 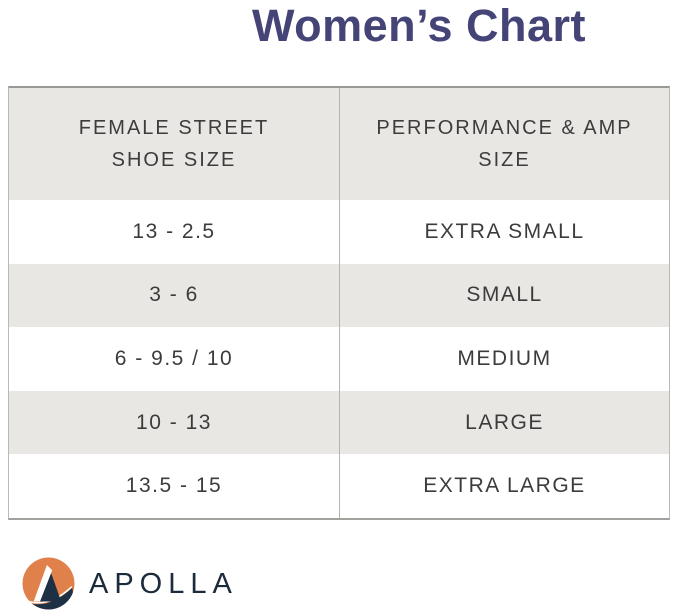 What do you see at coordinates (163, 584) in the screenshot?
I see `brand-name: APOLLA` at bounding box center [163, 584].